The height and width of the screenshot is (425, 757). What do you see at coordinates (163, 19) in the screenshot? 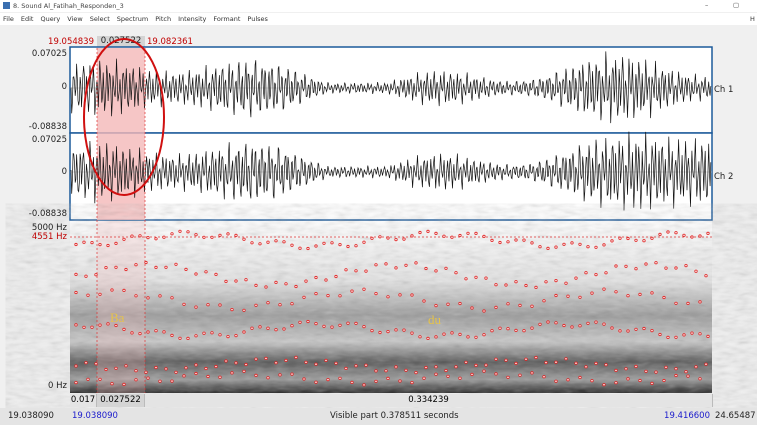
I see `menu-item: Pitch` at bounding box center [163, 19].